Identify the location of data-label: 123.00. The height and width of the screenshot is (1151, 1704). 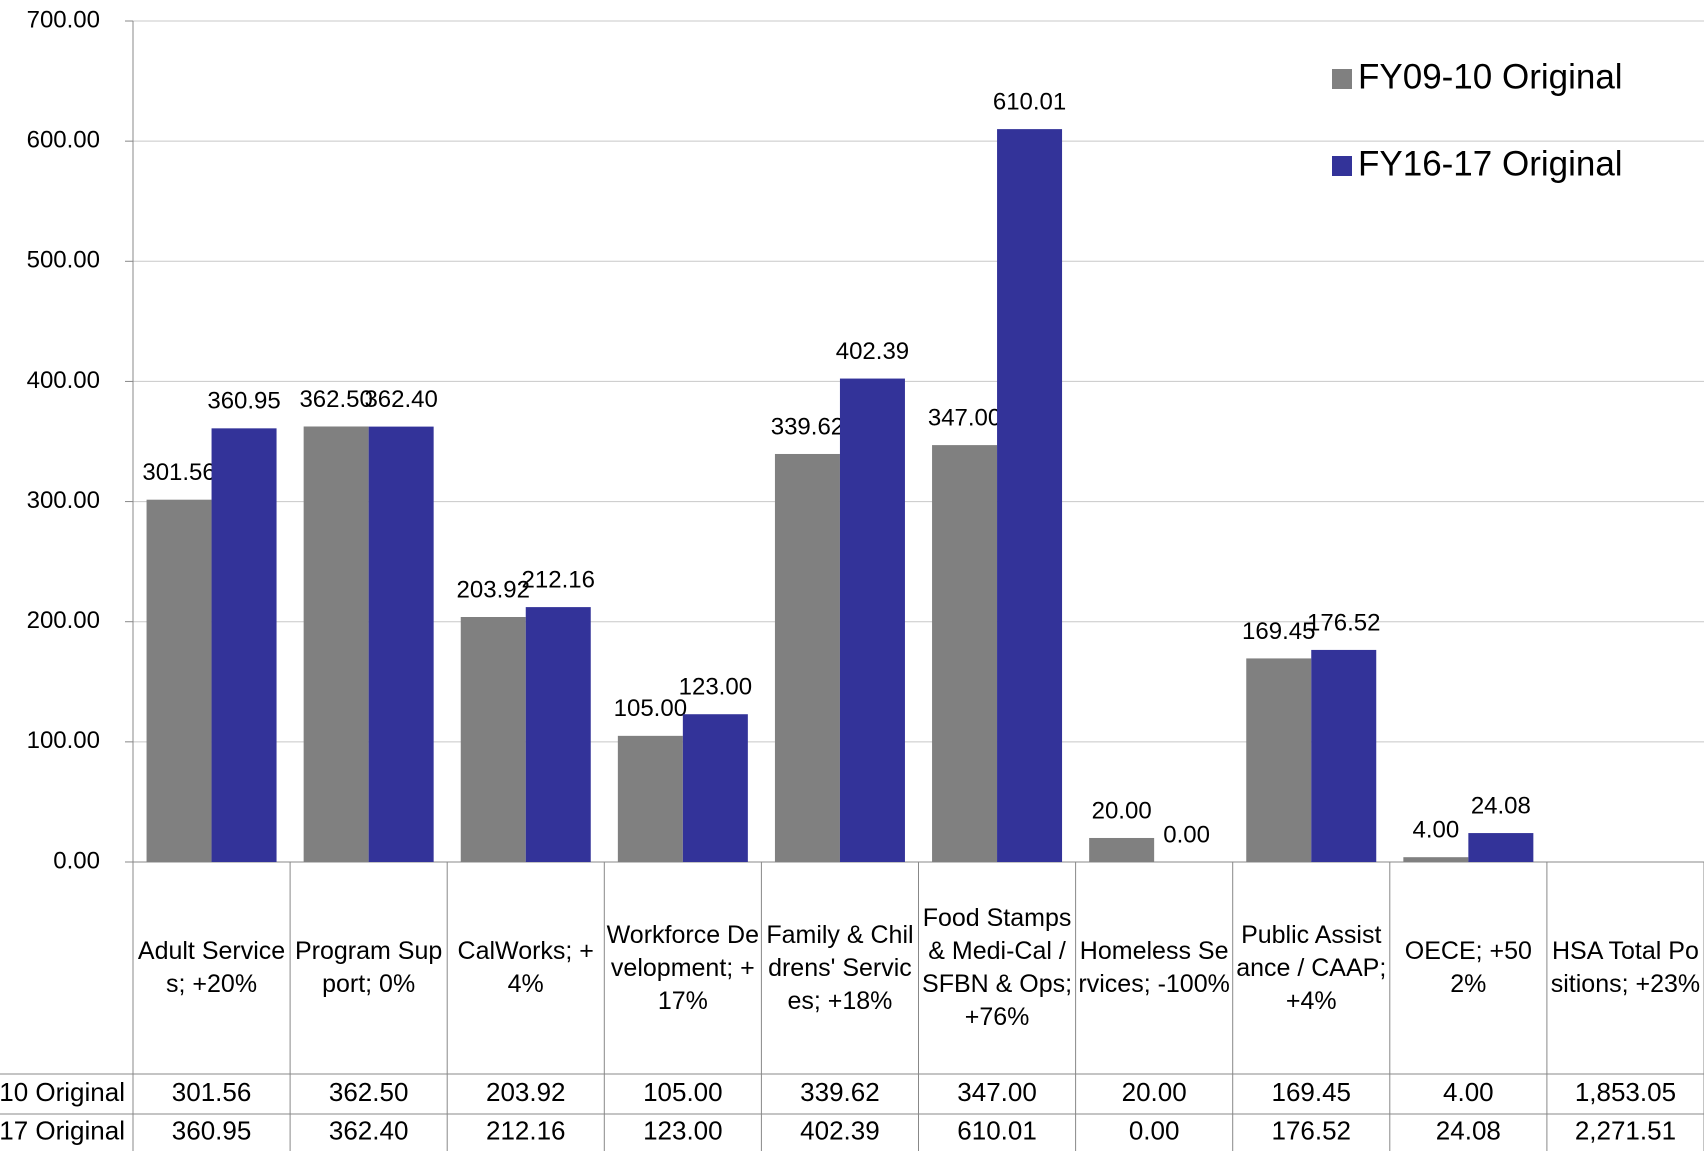
(715, 687).